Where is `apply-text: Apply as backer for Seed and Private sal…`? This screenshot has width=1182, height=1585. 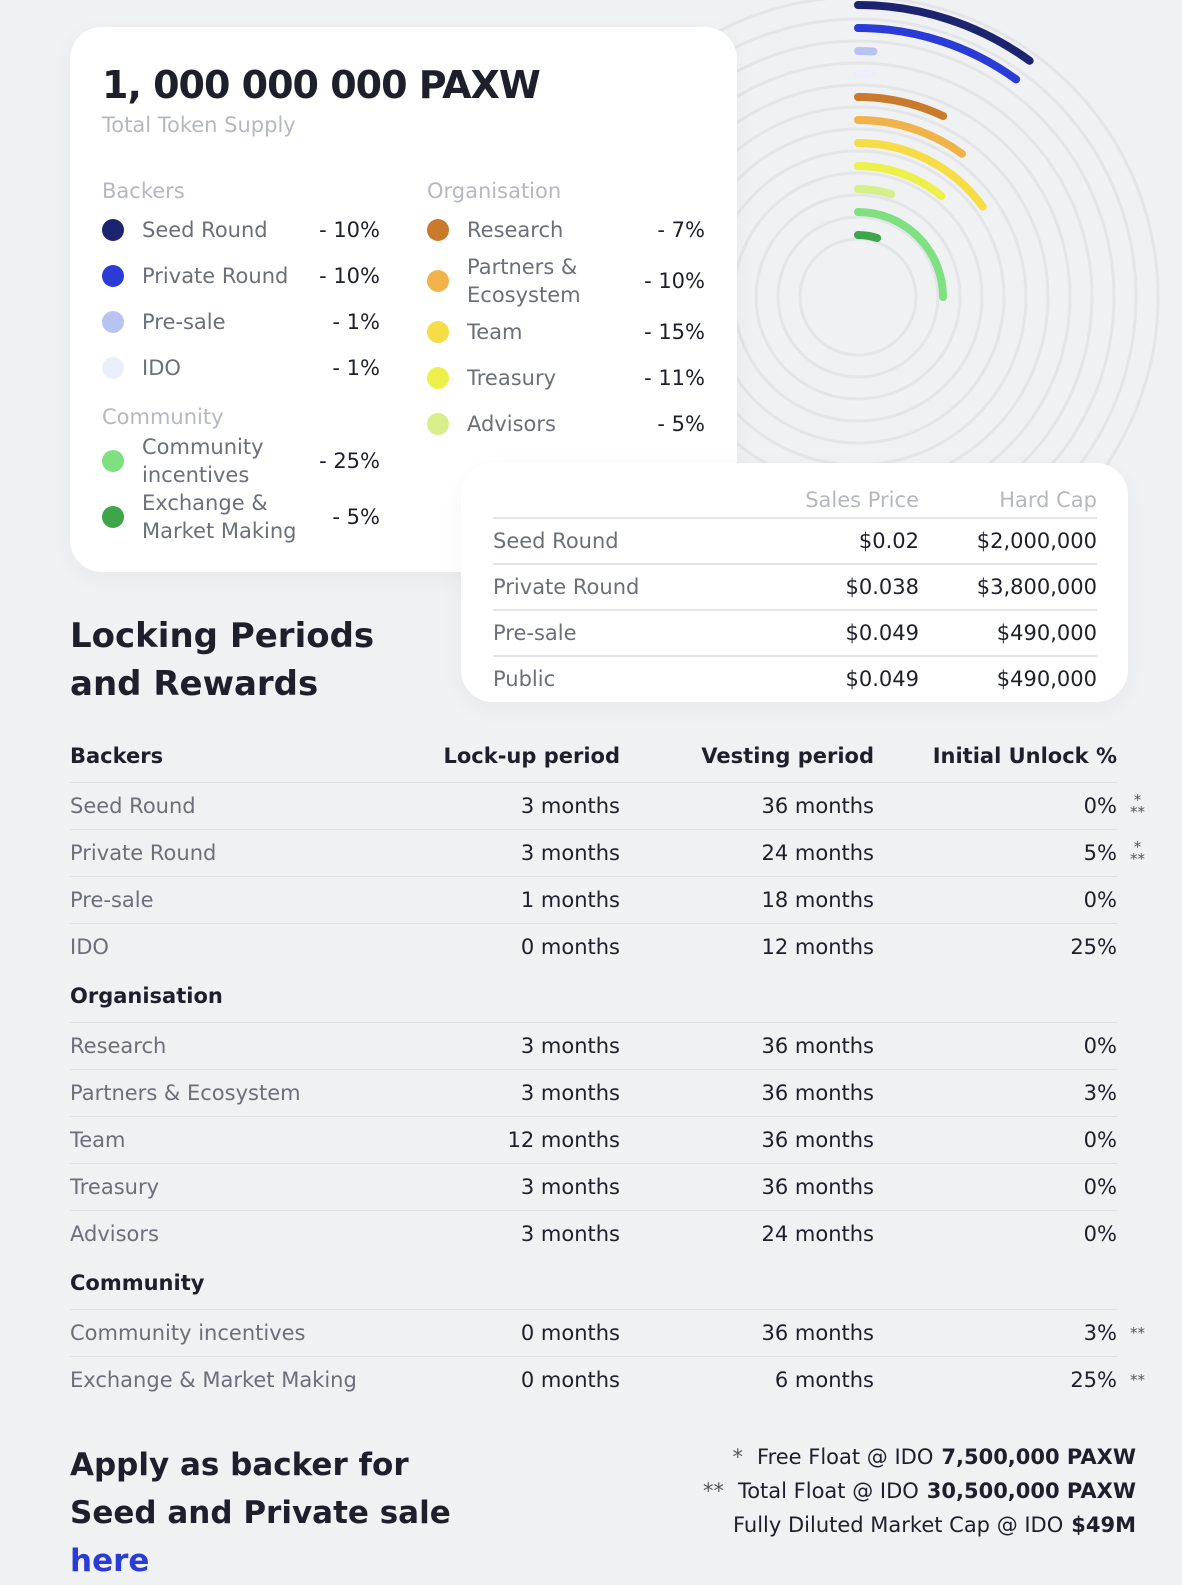 apply-text: Apply as backer for Seed and Private sal… is located at coordinates (280, 1513).